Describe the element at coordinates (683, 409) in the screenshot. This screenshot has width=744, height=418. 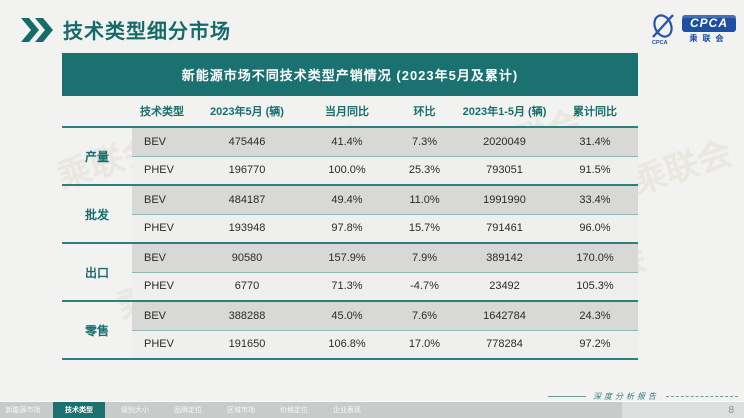
I see `bottom-bar-right` at that location.